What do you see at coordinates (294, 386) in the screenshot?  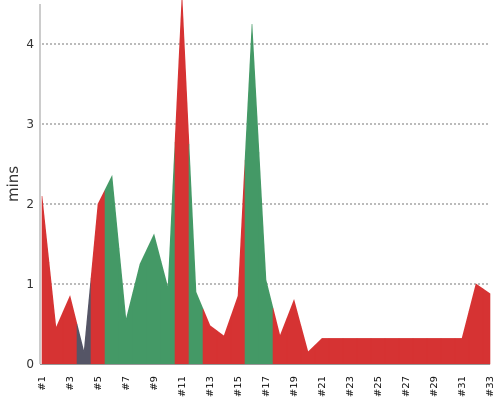 I see `x-tick-label: #19` at bounding box center [294, 386].